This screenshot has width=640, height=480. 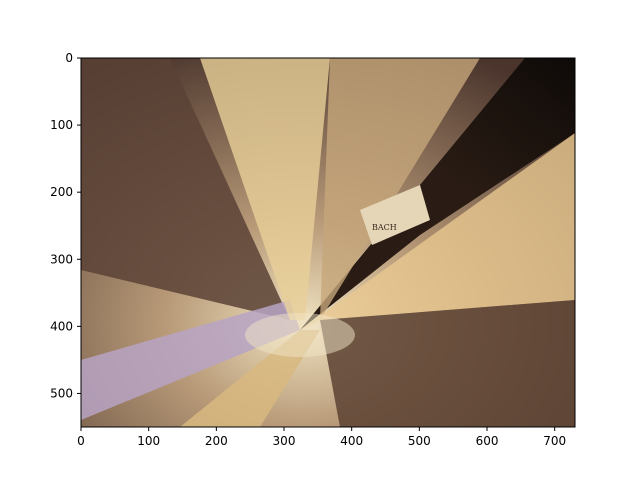 I want to click on x-tick-label: 100, so click(x=148, y=441).